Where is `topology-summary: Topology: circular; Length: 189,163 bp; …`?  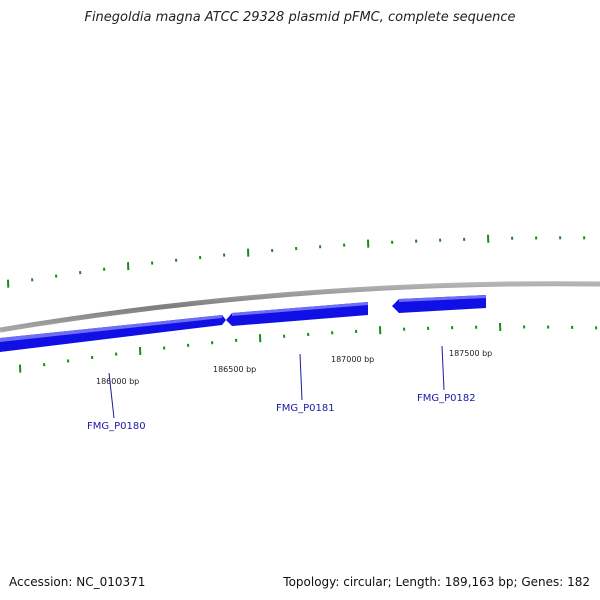
topology-summary: Topology: circular; Length: 189,163 bp; … is located at coordinates (436, 582).